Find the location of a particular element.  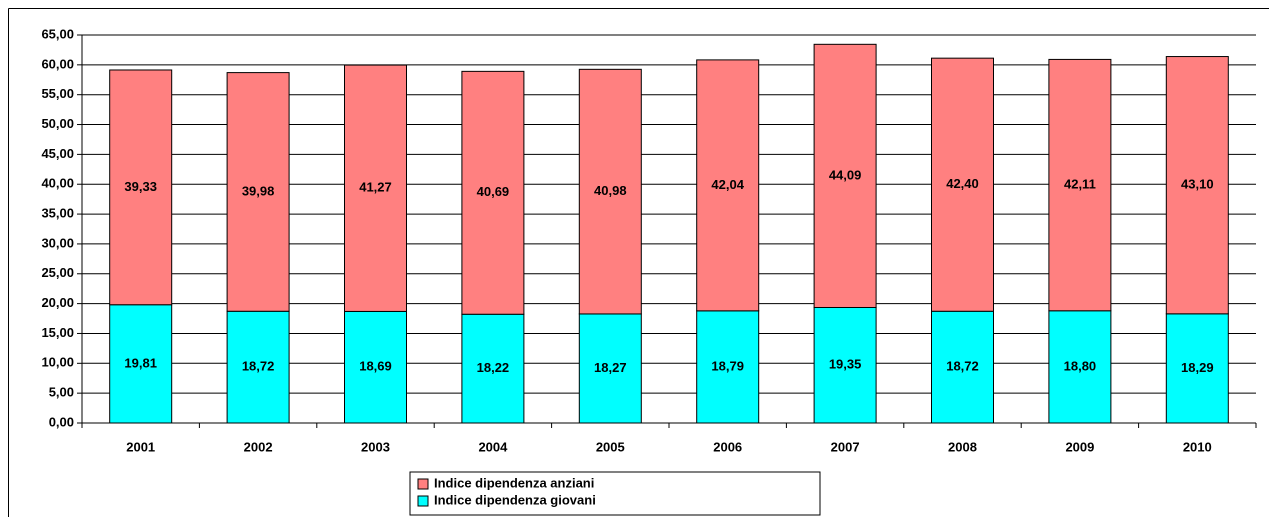

x-tick-label: 2003 is located at coordinates (375, 446).